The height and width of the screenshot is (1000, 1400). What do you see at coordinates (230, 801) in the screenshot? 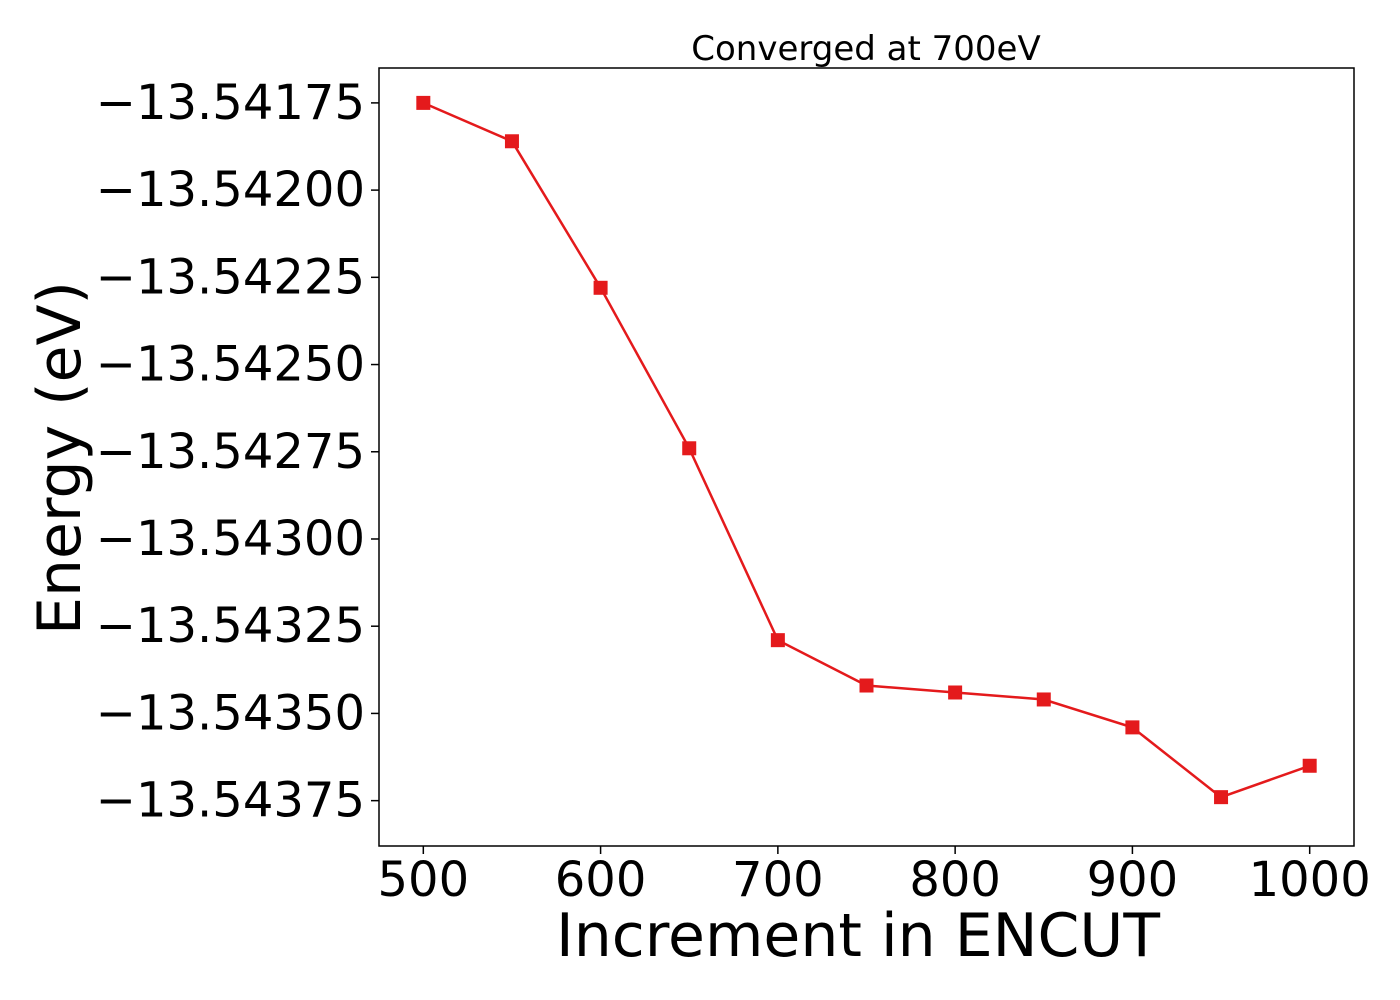
I see `y-tick-label: −13.54375` at bounding box center [230, 801].